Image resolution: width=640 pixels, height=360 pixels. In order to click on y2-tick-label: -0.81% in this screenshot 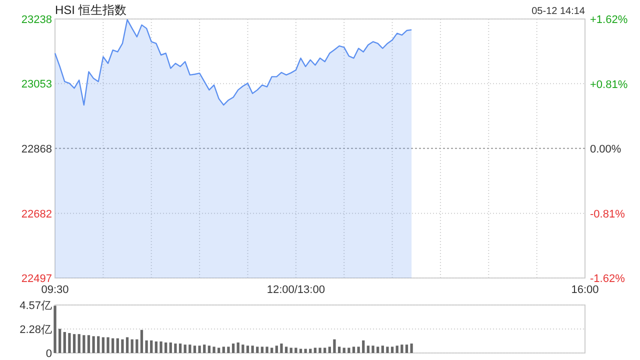, I will do `click(608, 214)`.